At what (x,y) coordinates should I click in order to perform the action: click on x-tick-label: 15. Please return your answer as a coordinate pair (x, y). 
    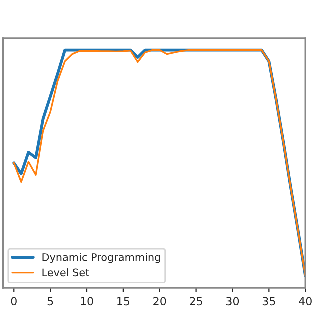
    Looking at the image, I should click on (124, 301).